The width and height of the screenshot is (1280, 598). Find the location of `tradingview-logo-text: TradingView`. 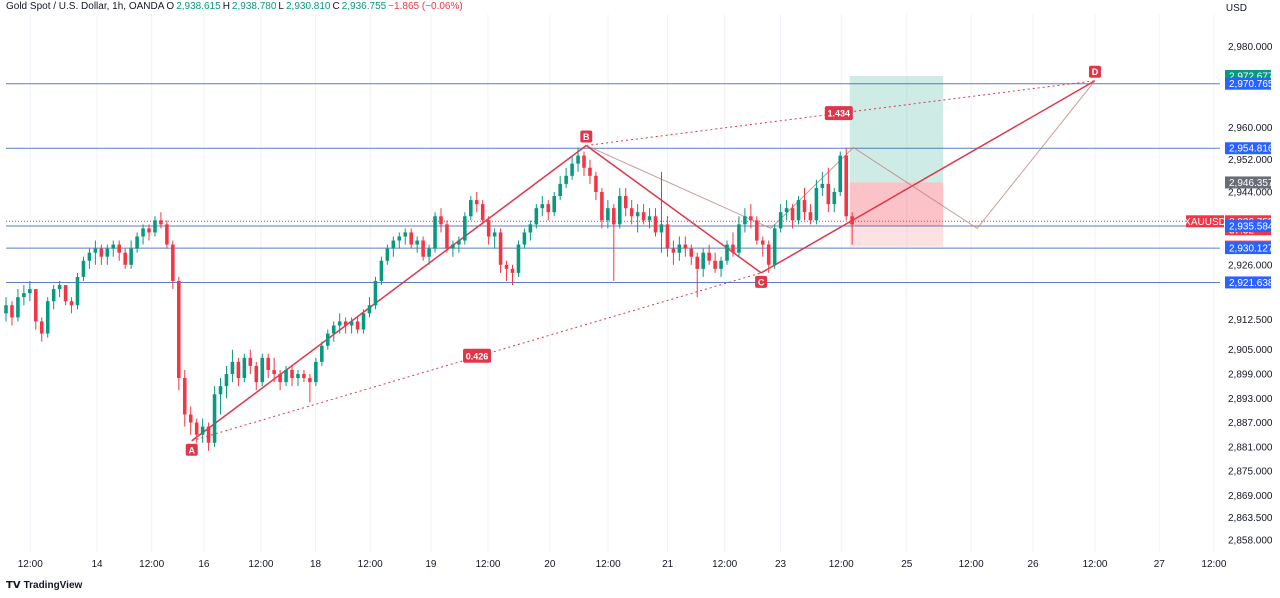

tradingview-logo-text: TradingView is located at coordinates (53, 585).